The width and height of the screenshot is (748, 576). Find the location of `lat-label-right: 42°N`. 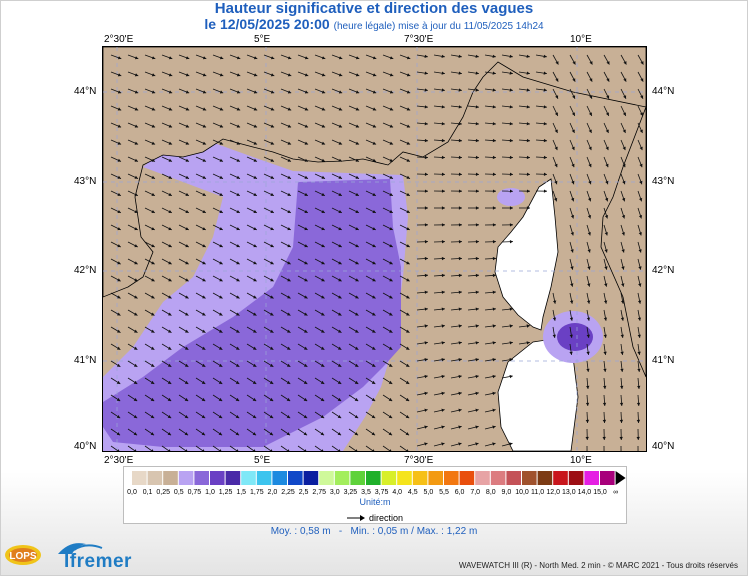

lat-label-right: 42°N is located at coordinates (663, 270).